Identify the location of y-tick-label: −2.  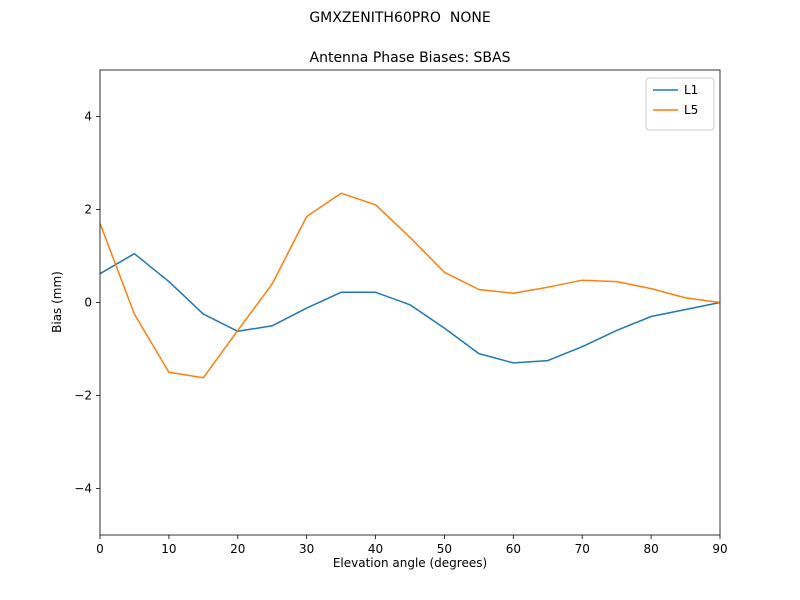
(83, 396).